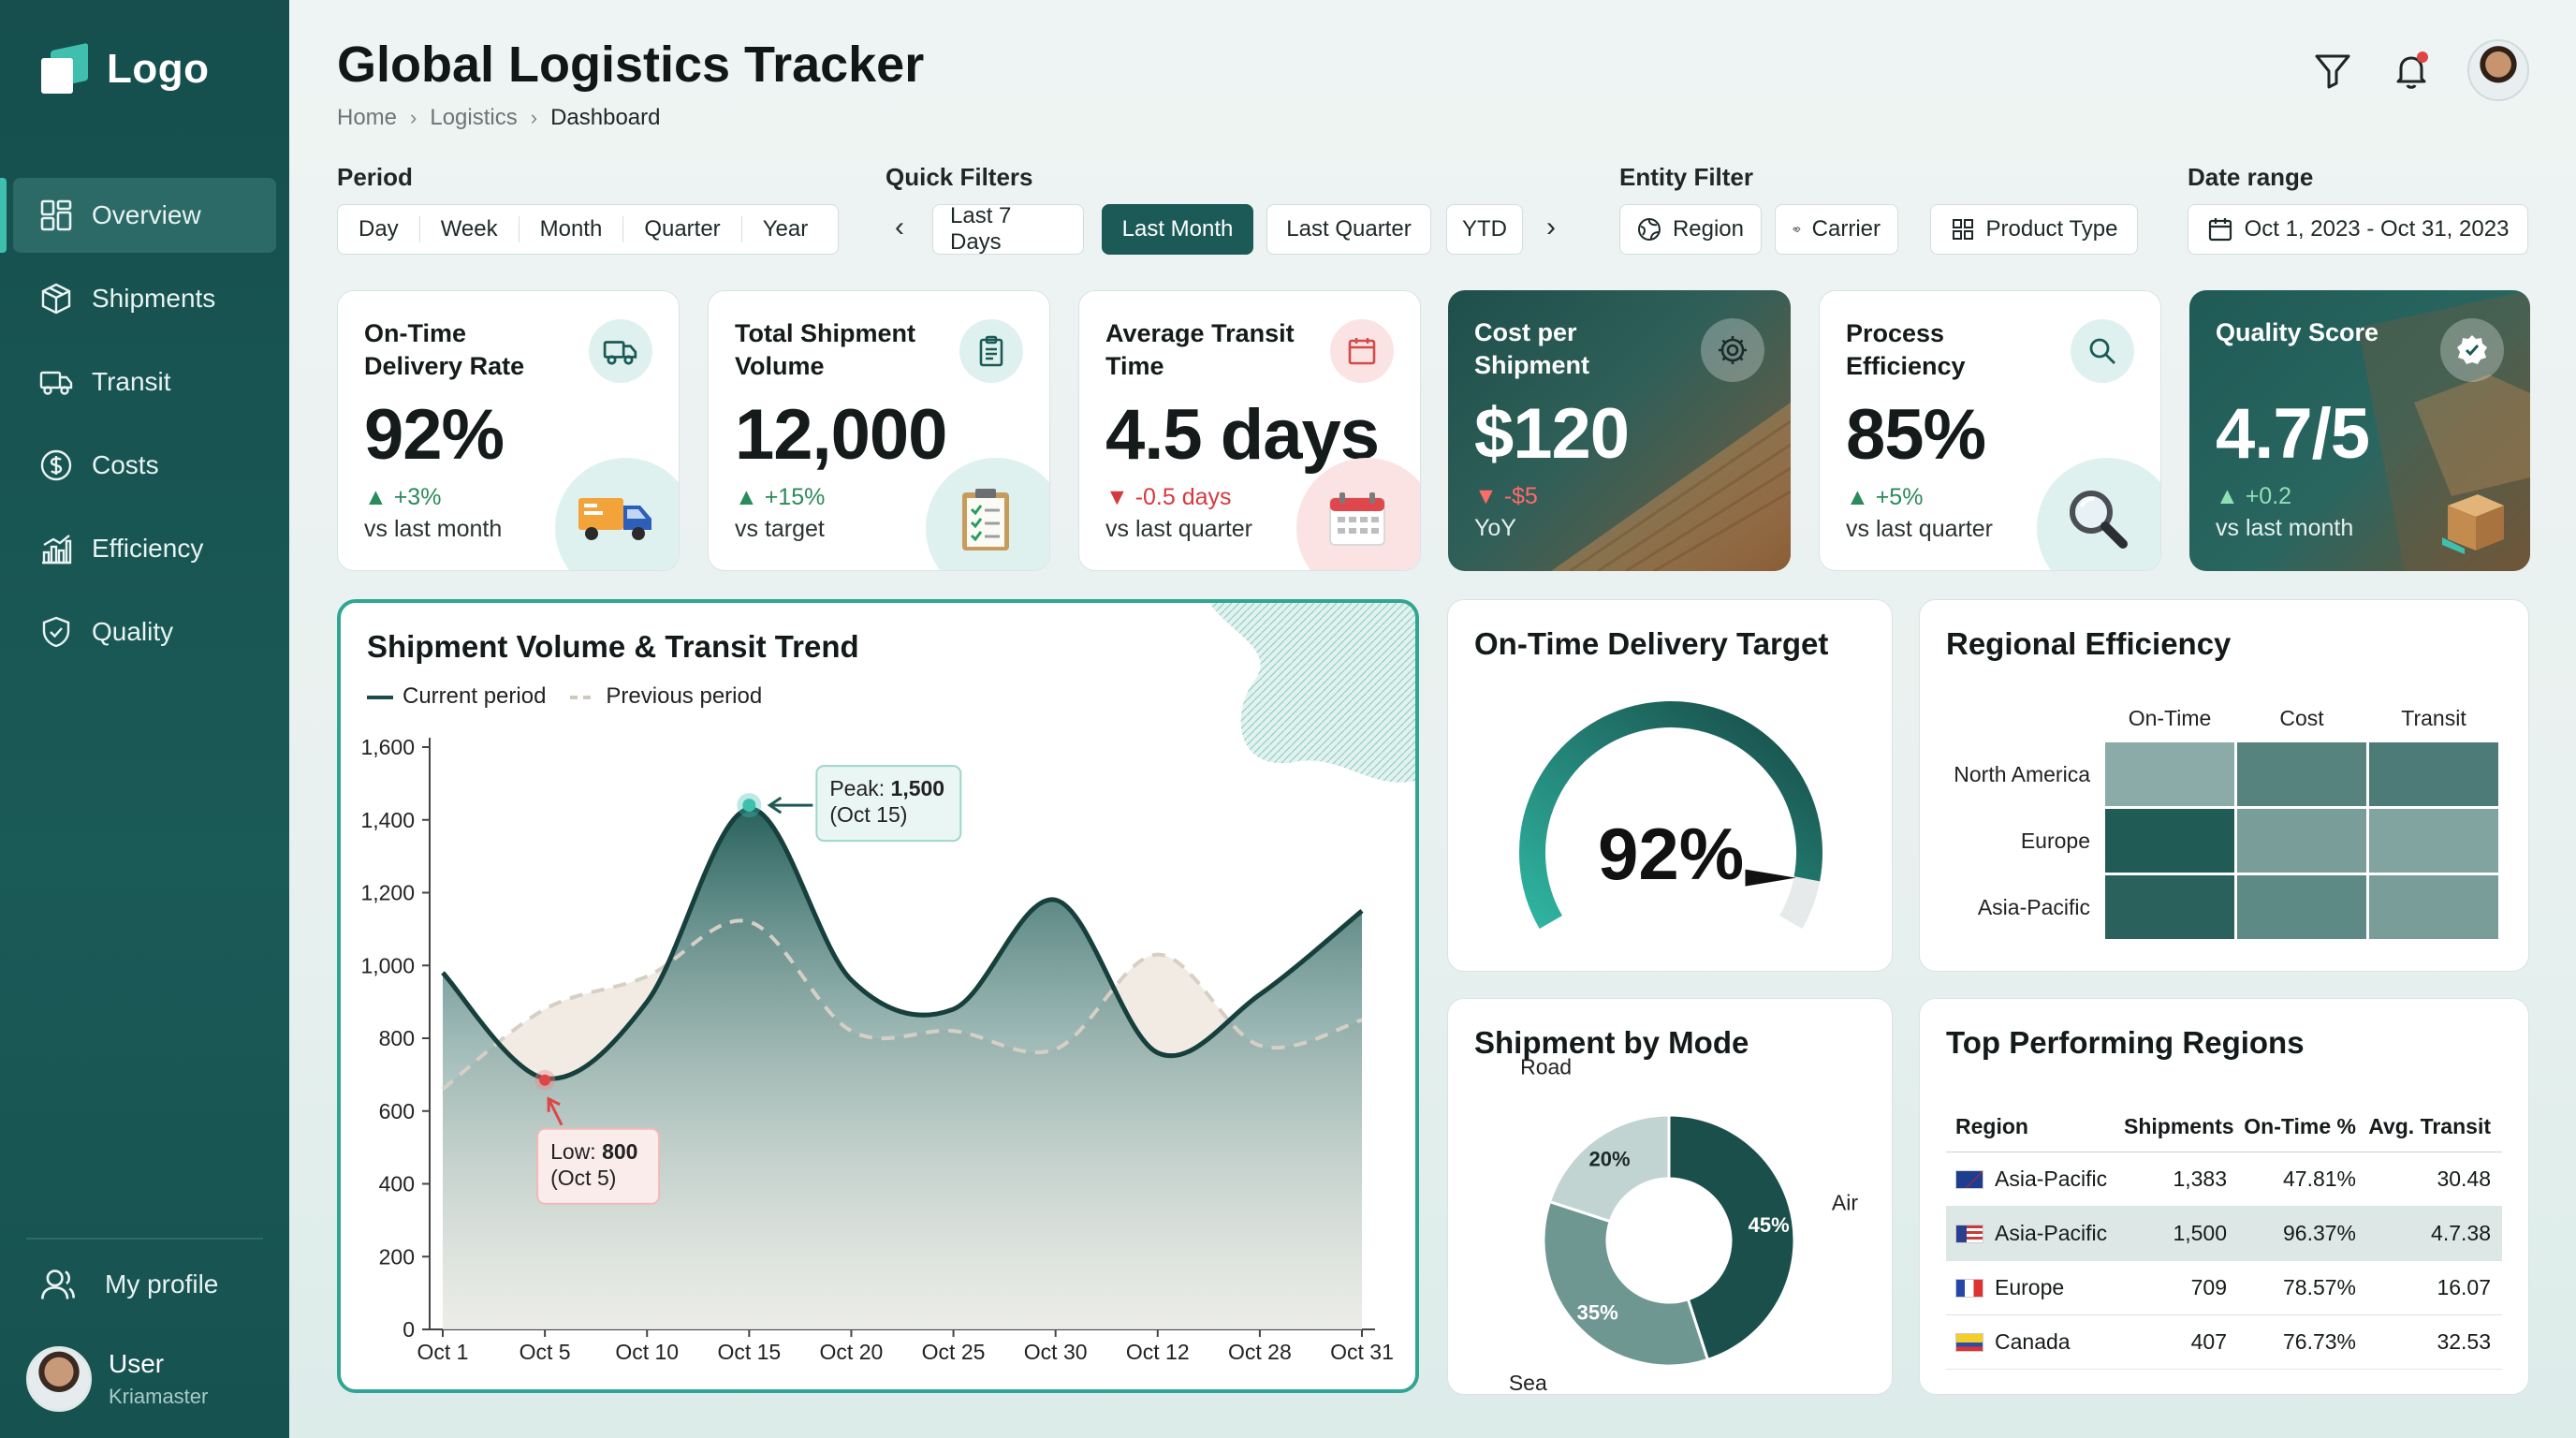 Image resolution: width=2576 pixels, height=1438 pixels. Describe the element at coordinates (57, 550) in the screenshot. I see `bar-chart-icon` at that location.